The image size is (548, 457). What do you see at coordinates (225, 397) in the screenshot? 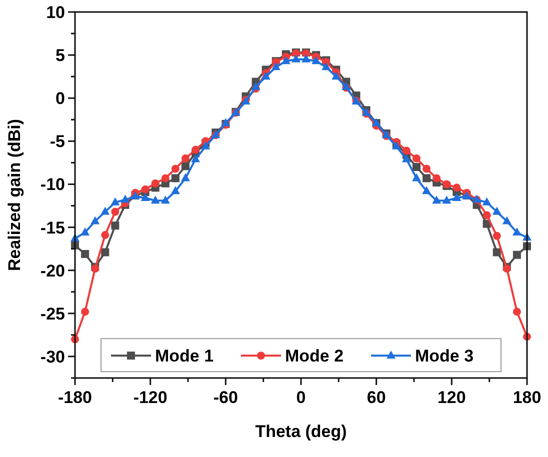
I see `x-tick-label: -60` at bounding box center [225, 397].